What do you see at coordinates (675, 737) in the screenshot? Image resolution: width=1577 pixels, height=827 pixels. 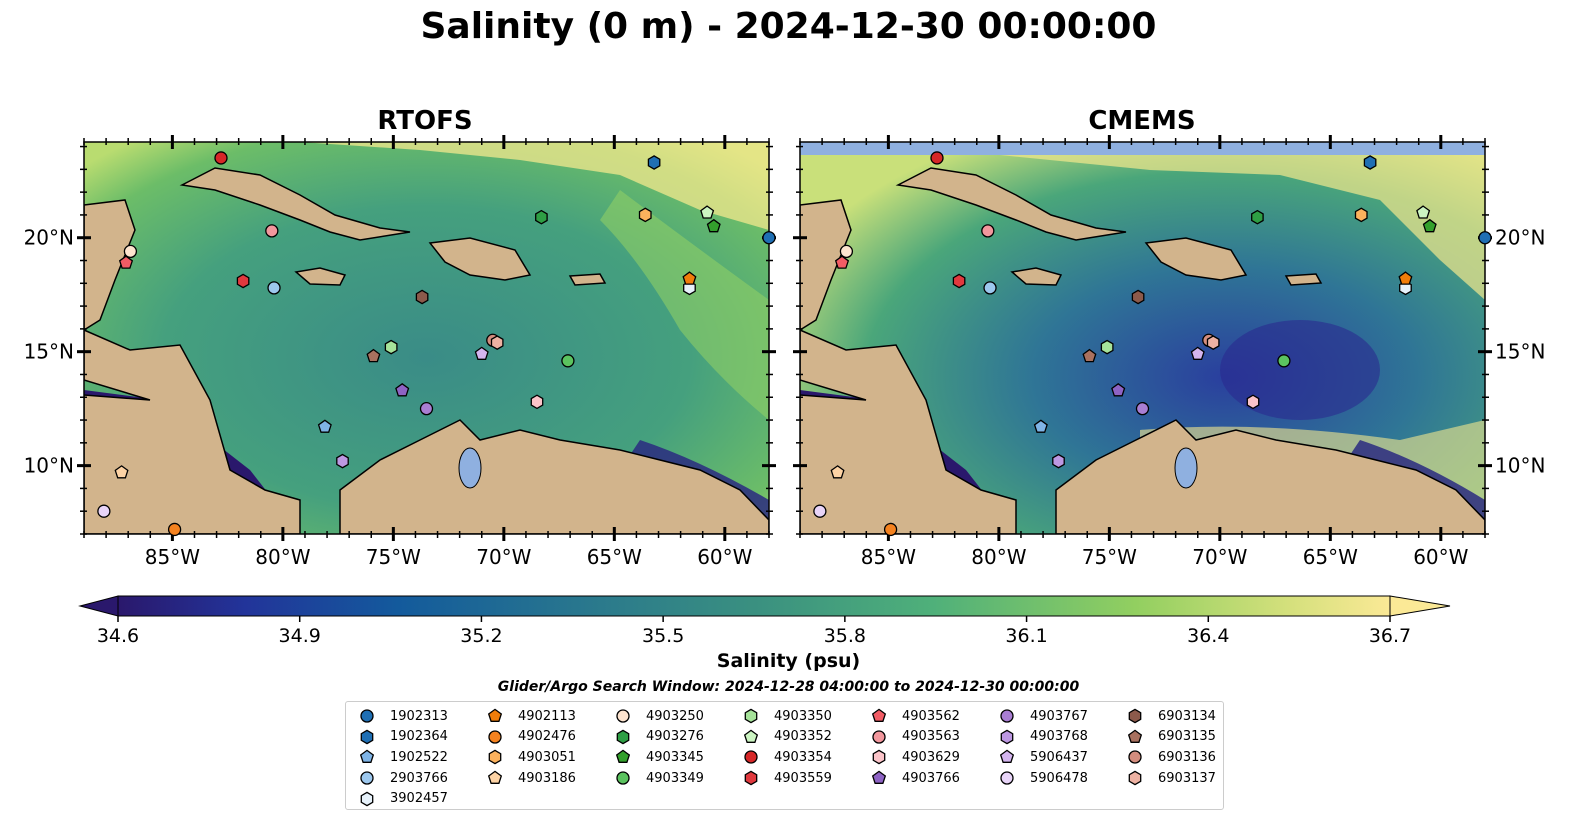 I see `legend-label: 4903276` at bounding box center [675, 737].